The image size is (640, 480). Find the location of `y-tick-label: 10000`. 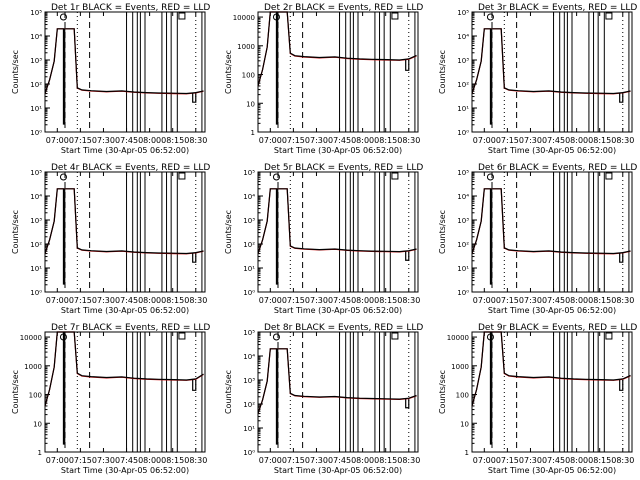

y-tick-label: 10000 is located at coordinates (31, 338).